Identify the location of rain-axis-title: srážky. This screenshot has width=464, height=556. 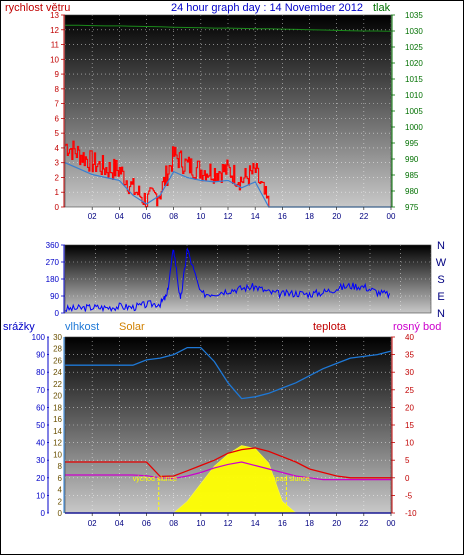
(19, 327).